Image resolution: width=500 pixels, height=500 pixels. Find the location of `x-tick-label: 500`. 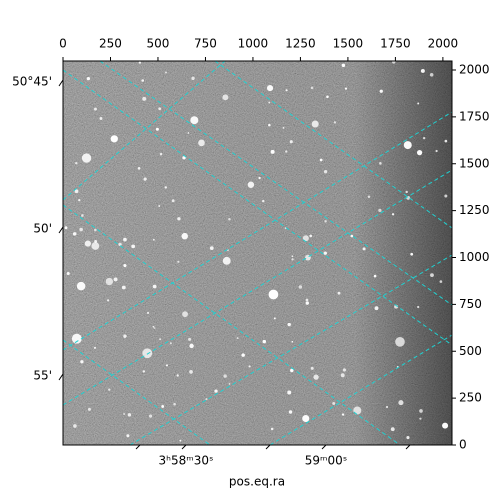

x-tick-label: 500 is located at coordinates (158, 44).